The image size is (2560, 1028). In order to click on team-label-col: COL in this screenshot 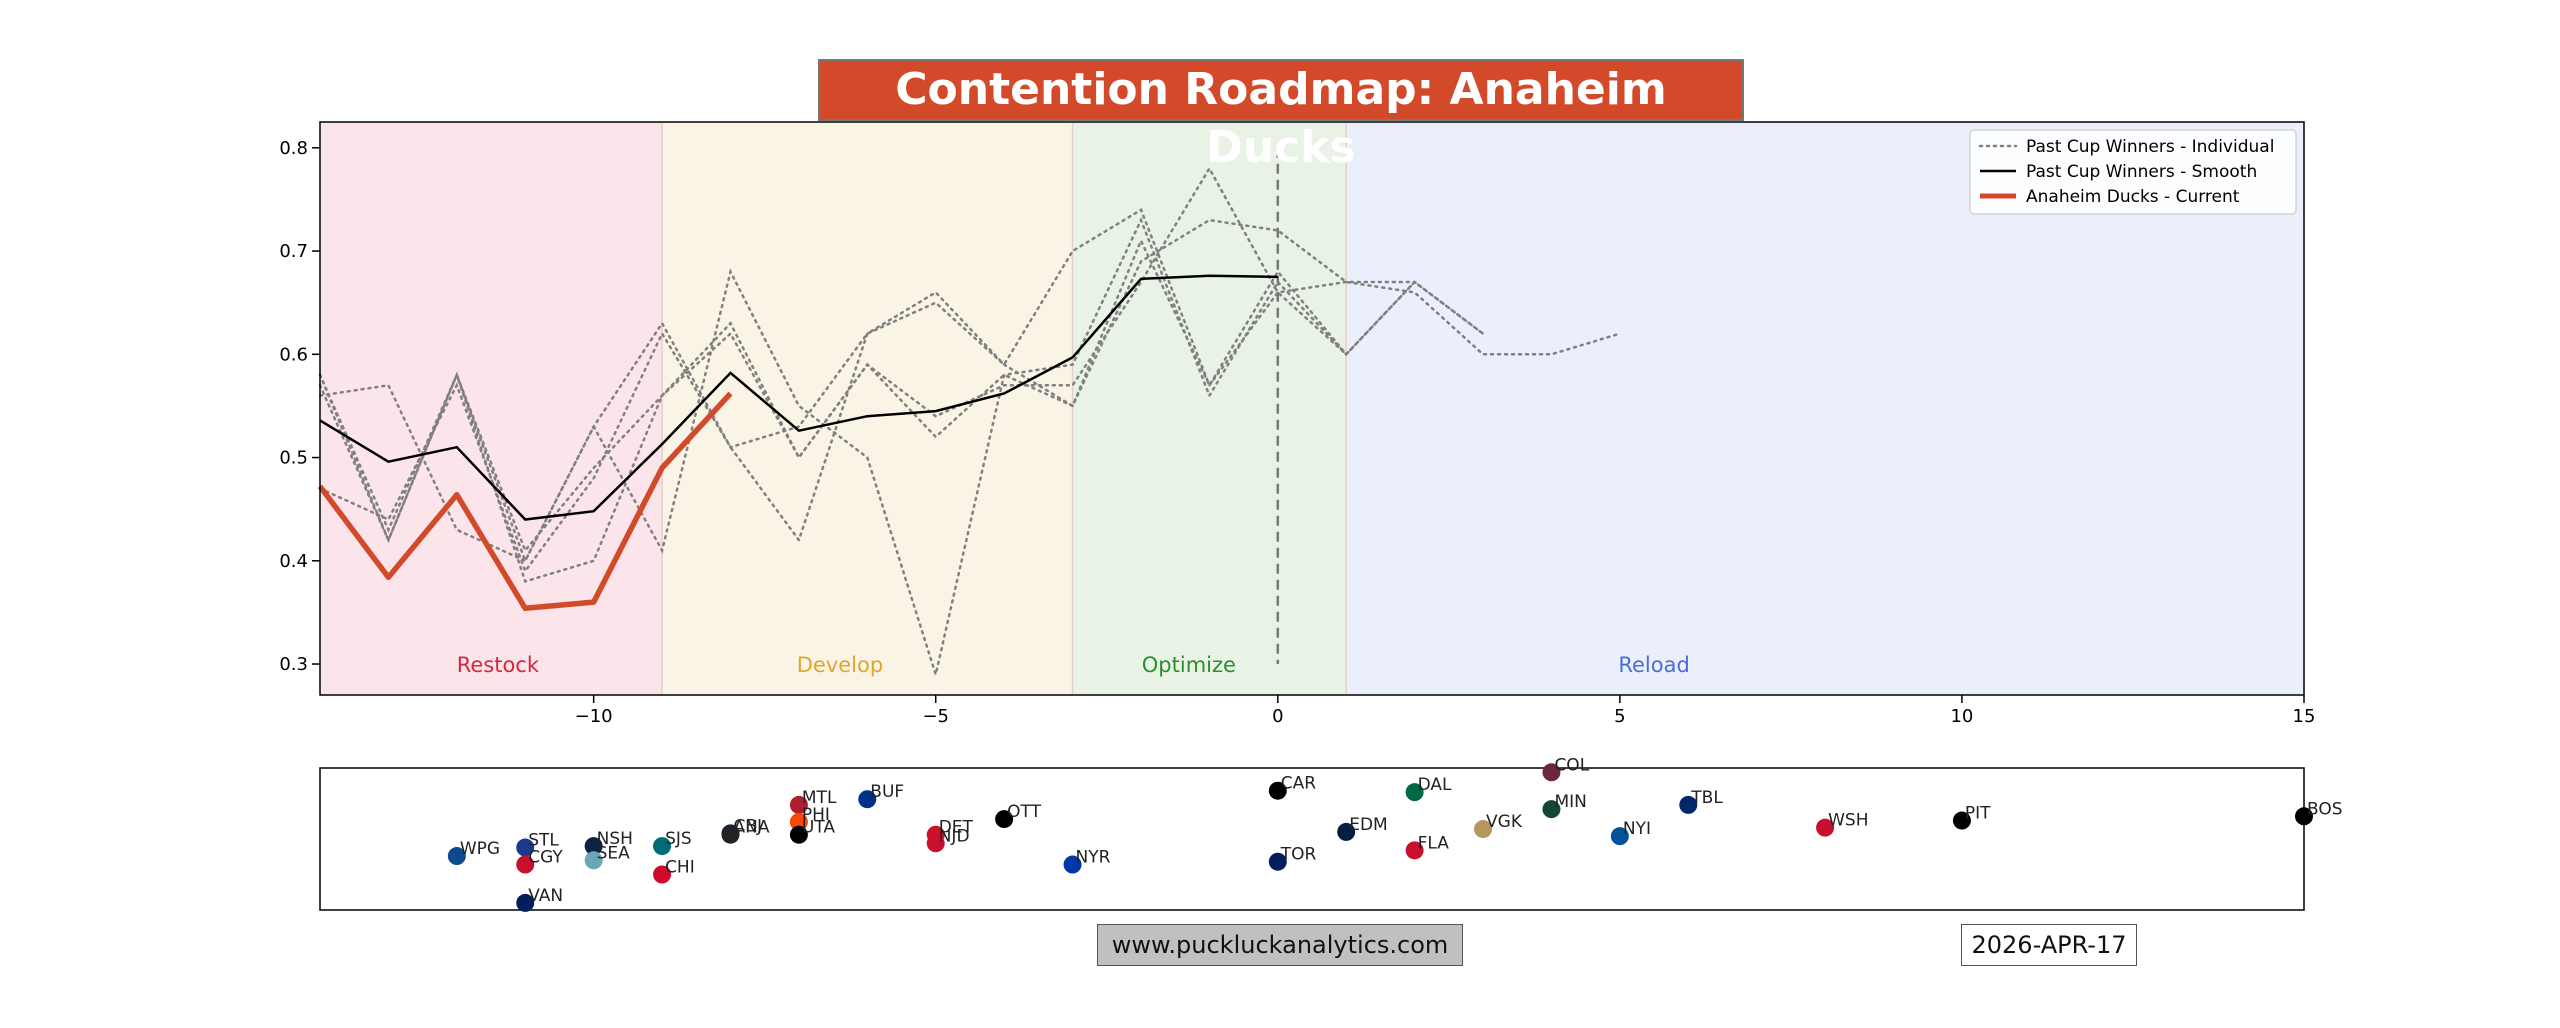, I will do `click(1571, 765)`.